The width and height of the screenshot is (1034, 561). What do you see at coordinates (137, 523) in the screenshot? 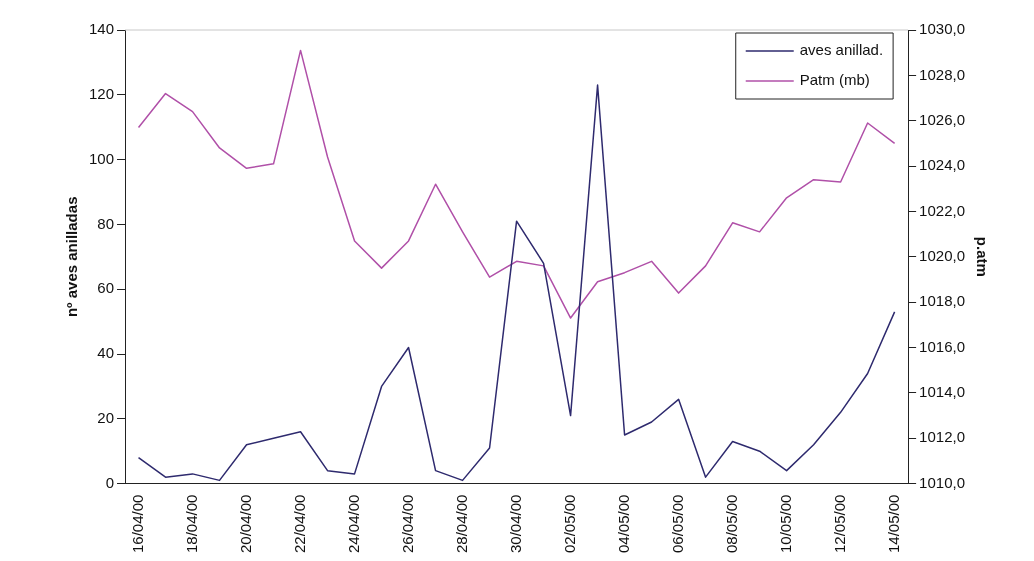
I see `x-tick-label: 16/04/00` at bounding box center [137, 523].